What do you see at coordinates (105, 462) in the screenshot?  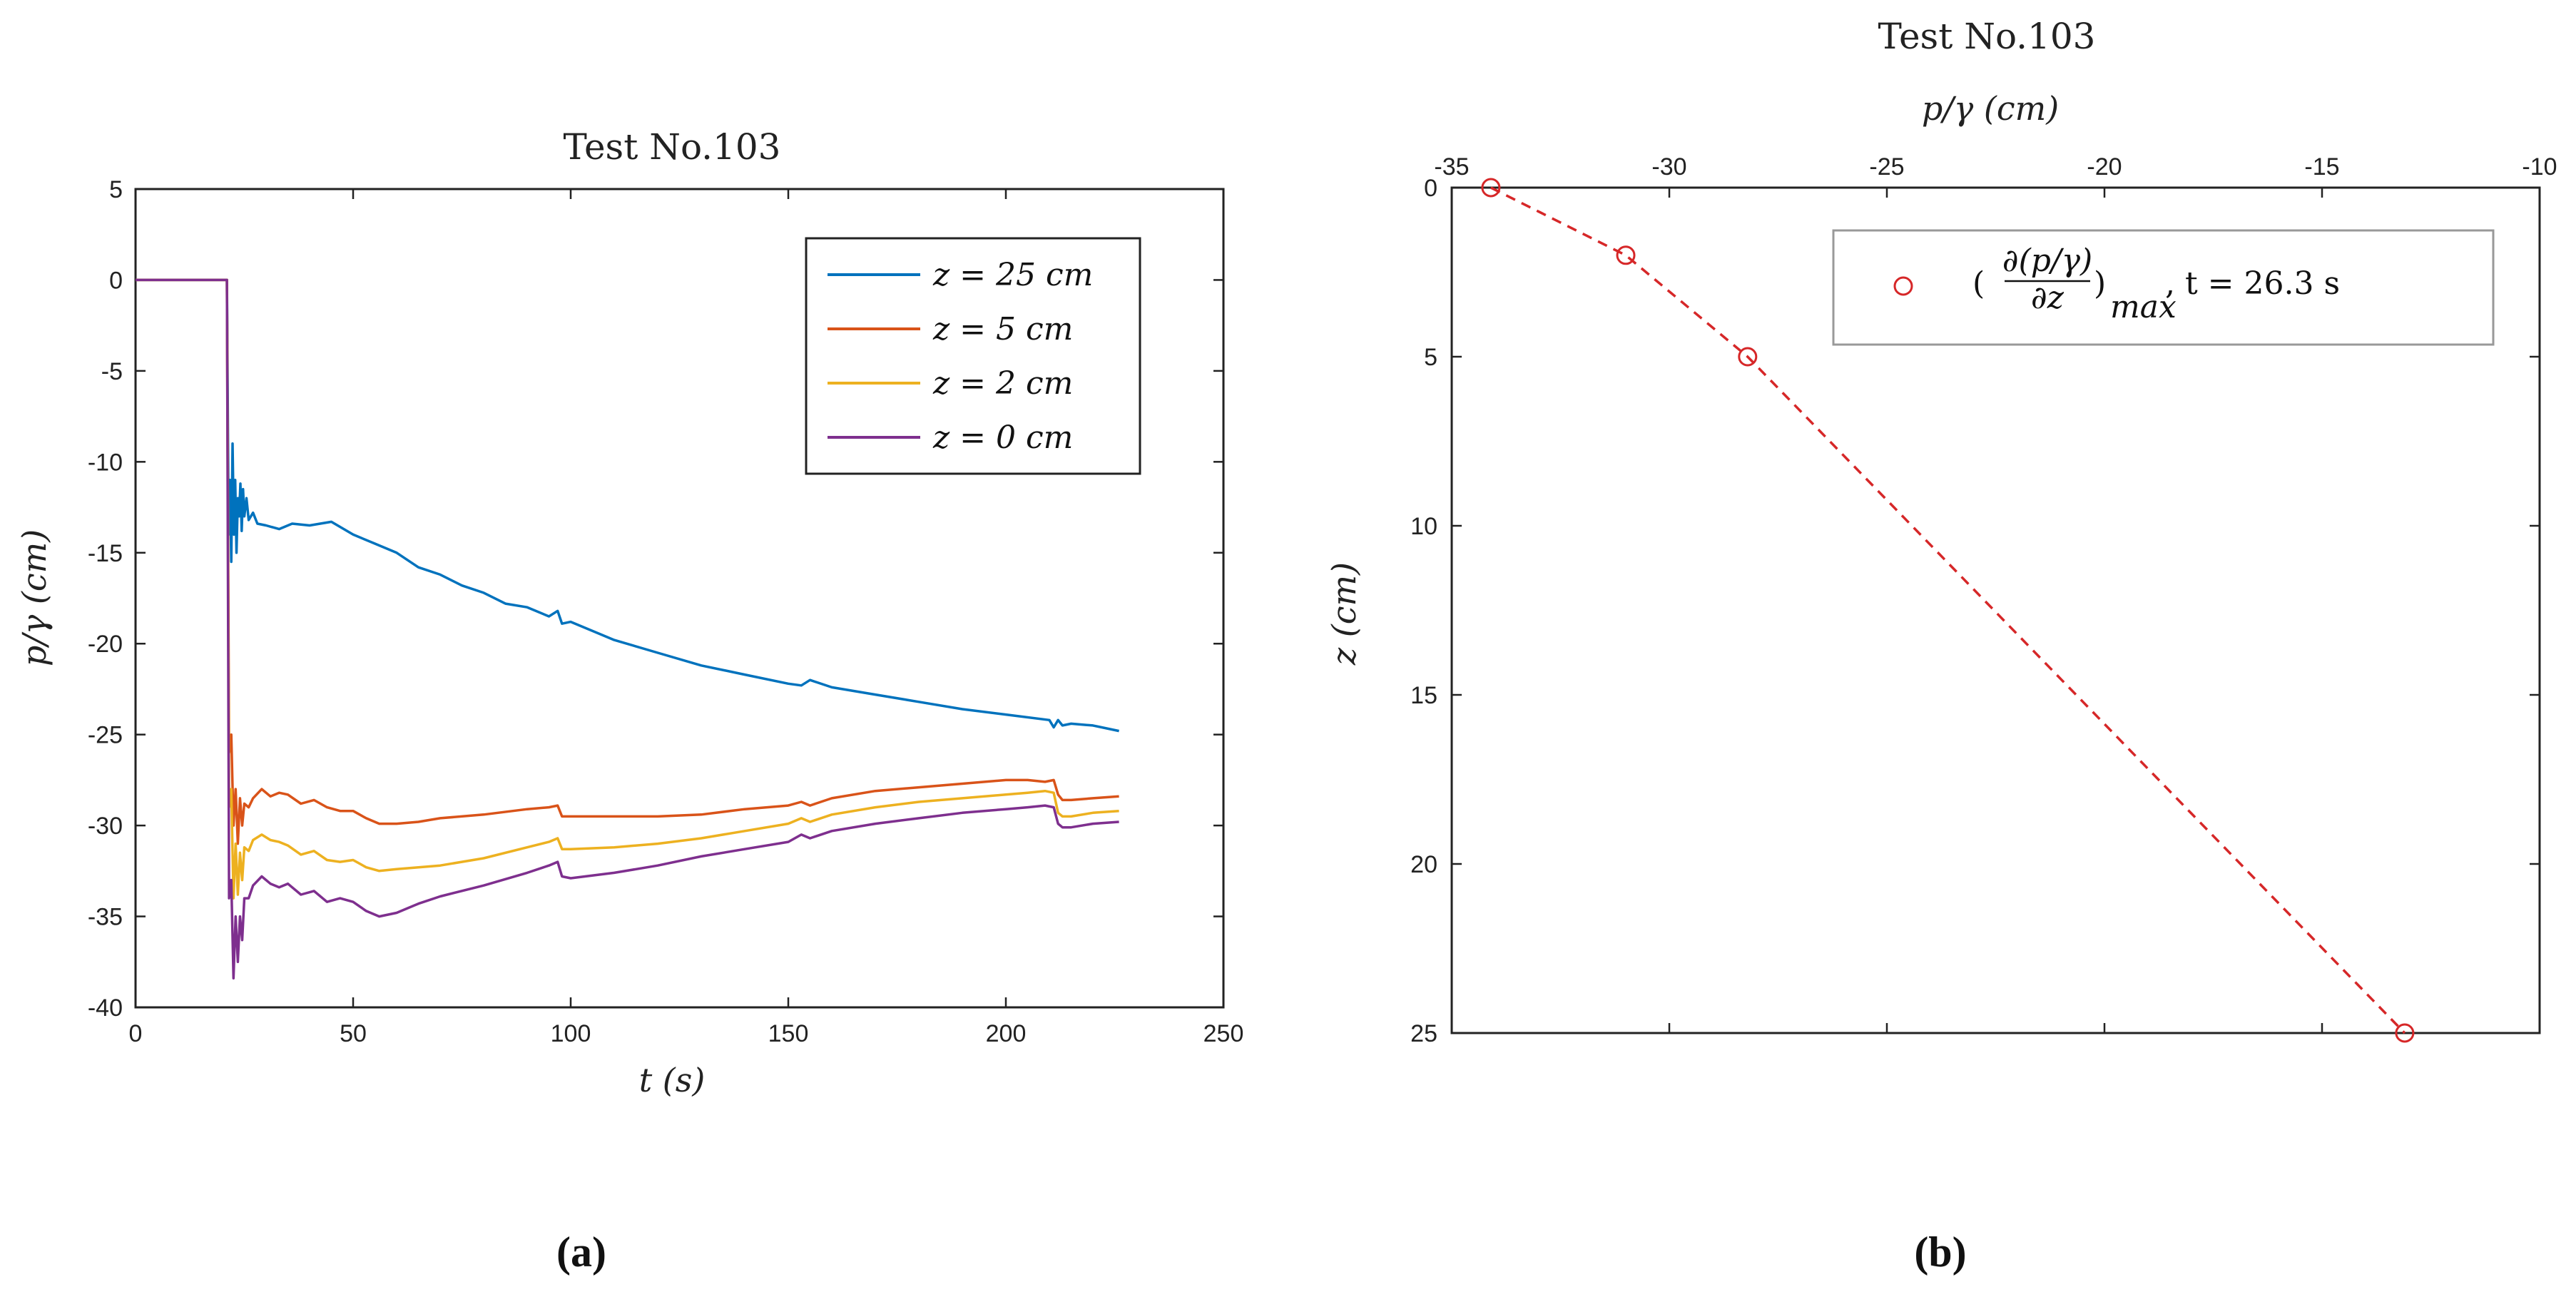 I see `chart-a-ytick-label: -10` at bounding box center [105, 462].